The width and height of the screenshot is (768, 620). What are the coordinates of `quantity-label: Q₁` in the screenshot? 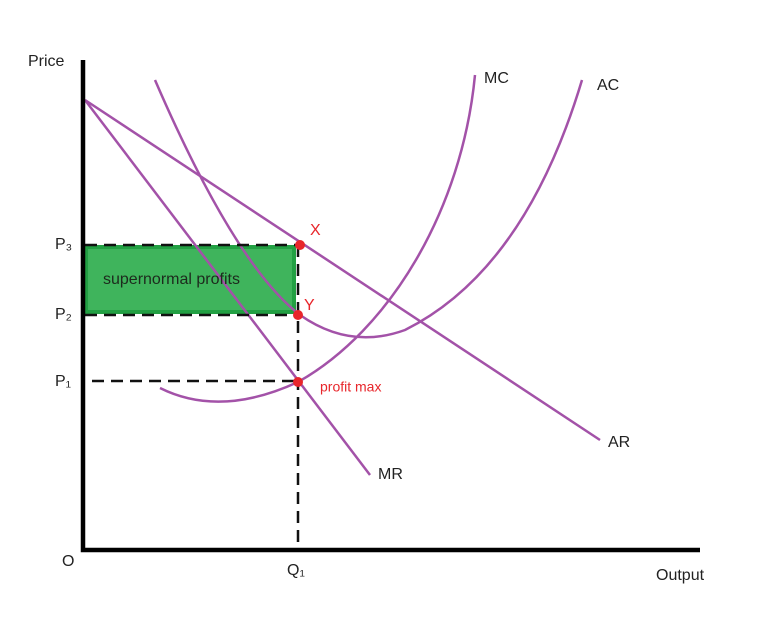 It's located at (296, 570).